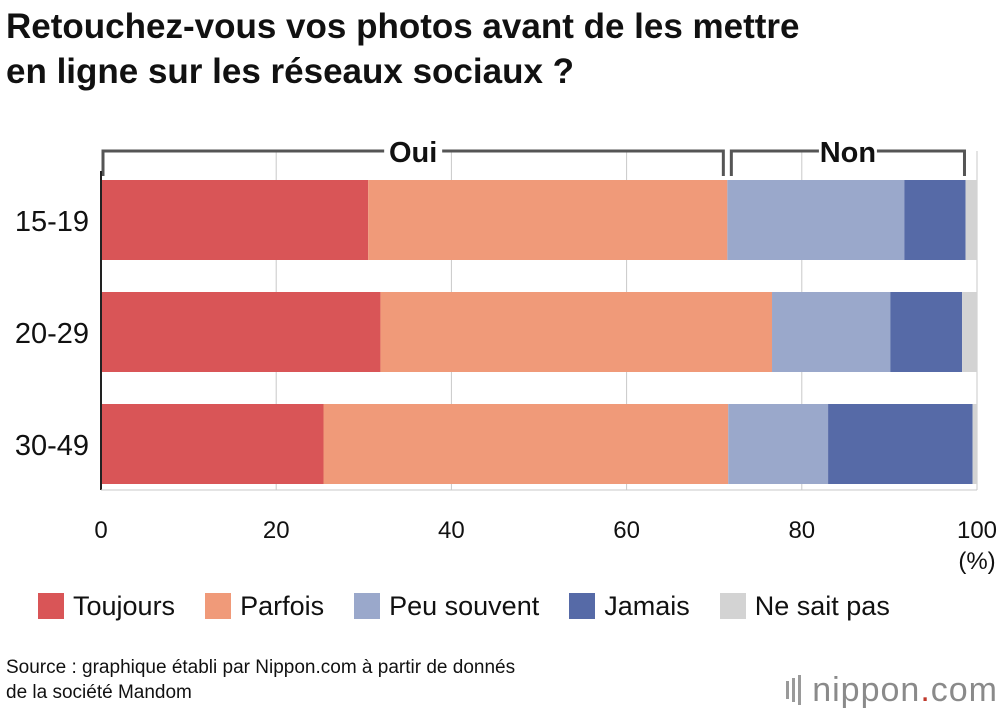 The image size is (1000, 714). What do you see at coordinates (582, 606) in the screenshot?
I see `legend-swatch-jamais` at bounding box center [582, 606].